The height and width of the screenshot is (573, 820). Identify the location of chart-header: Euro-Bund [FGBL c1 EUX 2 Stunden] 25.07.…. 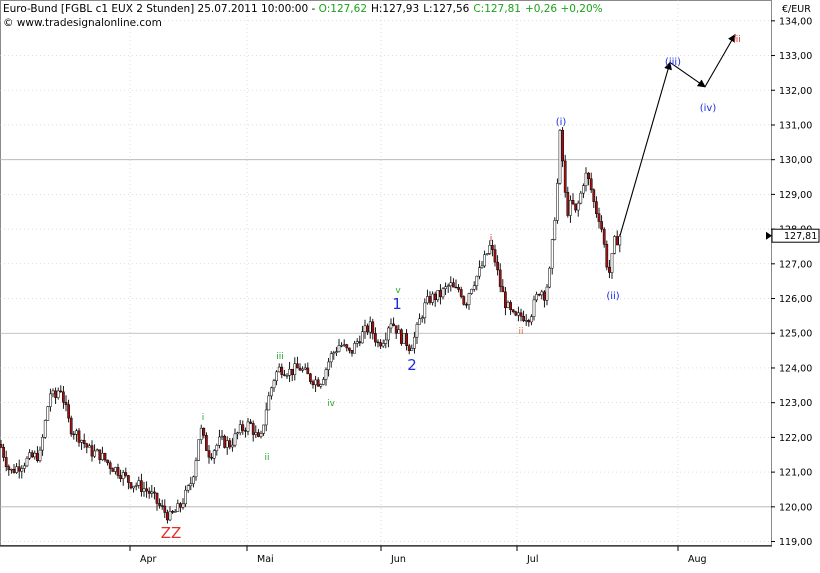
(303, 16).